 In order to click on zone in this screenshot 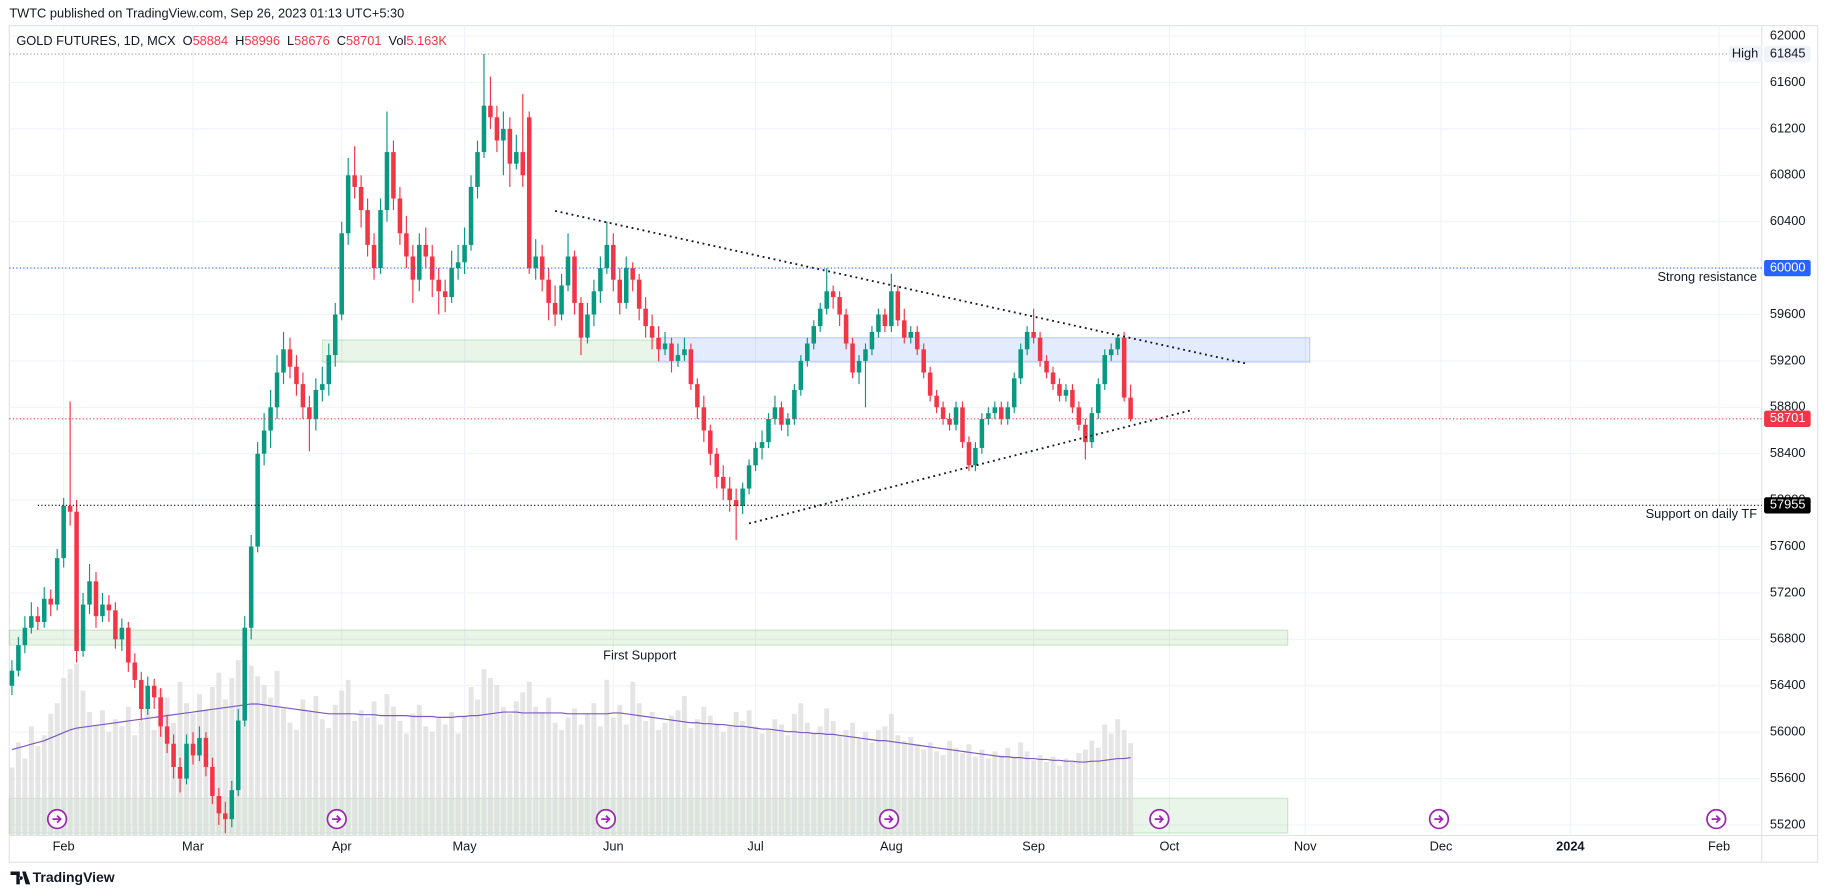, I will do `click(648, 637)`.